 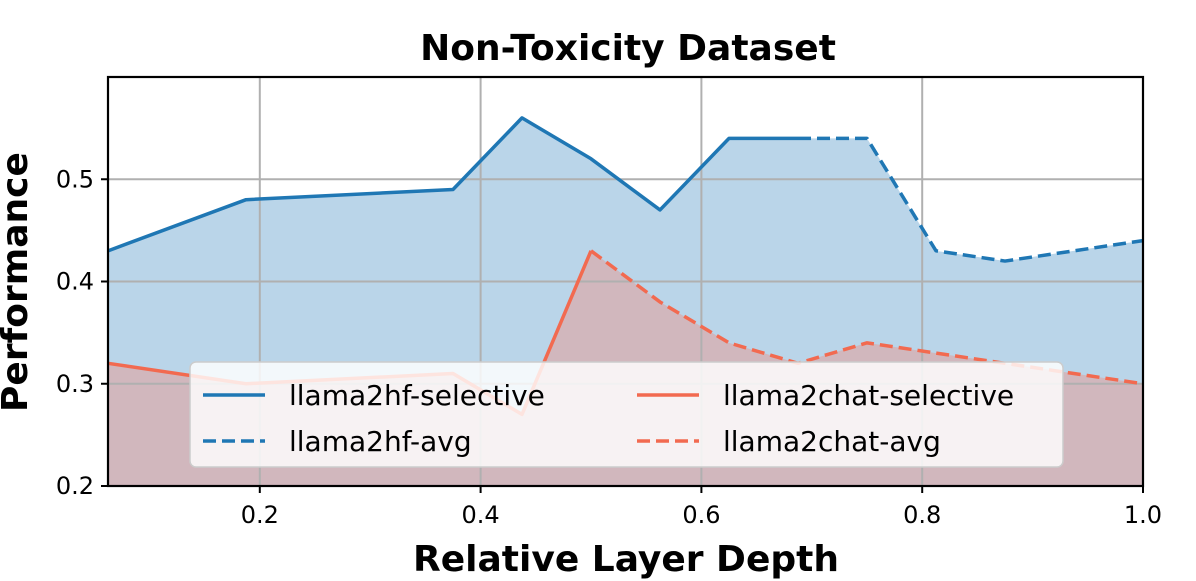 I want to click on legend-box, so click(x=626, y=414).